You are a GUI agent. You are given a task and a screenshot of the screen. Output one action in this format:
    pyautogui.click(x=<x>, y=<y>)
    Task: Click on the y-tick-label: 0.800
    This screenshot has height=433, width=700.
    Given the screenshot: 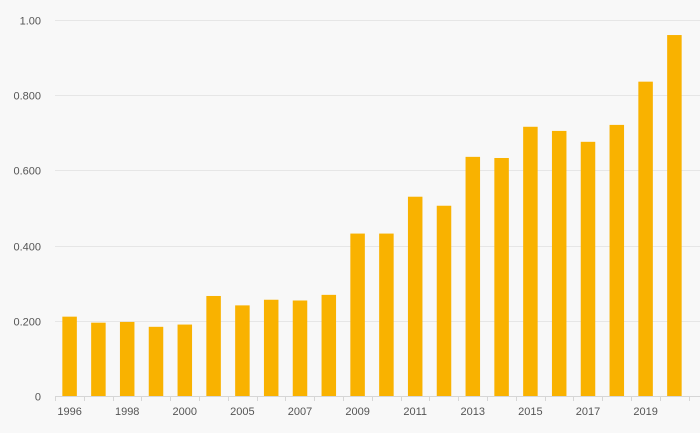 What is the action you would take?
    pyautogui.click(x=27, y=97)
    